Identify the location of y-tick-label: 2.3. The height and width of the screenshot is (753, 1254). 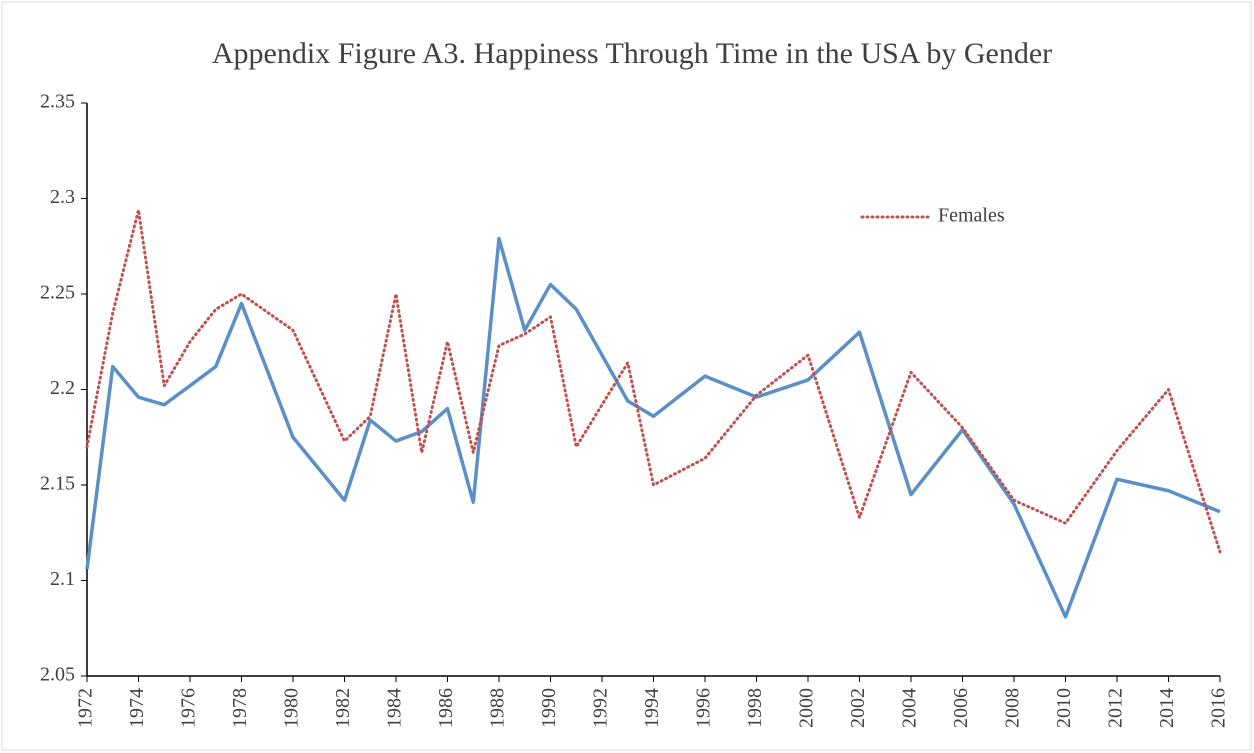
(62, 197).